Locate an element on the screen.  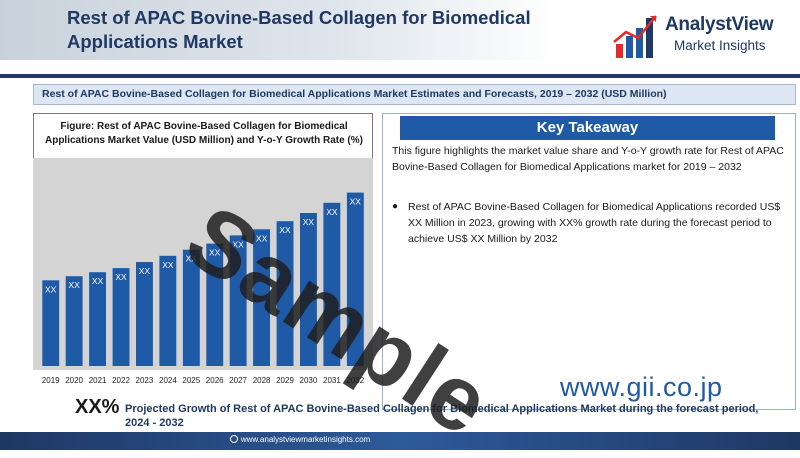
title-band is located at coordinates (280, 30).